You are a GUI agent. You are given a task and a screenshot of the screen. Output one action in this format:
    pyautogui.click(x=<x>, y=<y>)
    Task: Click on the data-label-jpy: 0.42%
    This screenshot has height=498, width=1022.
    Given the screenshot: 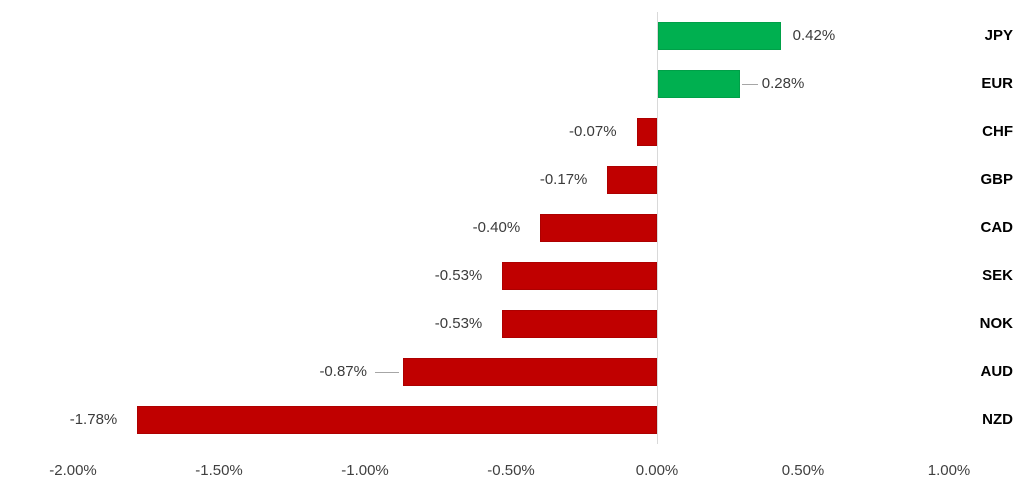 What is the action you would take?
    pyautogui.click(x=814, y=35)
    